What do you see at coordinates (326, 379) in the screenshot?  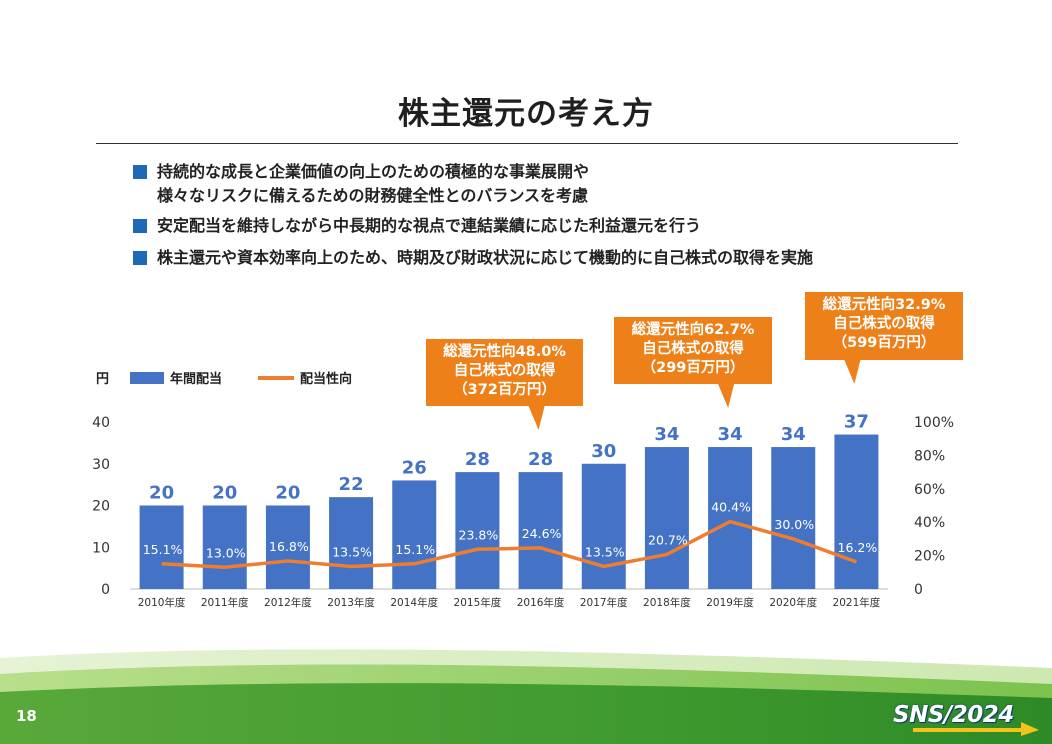 I see `legend-line-label: 配当性向` at bounding box center [326, 379].